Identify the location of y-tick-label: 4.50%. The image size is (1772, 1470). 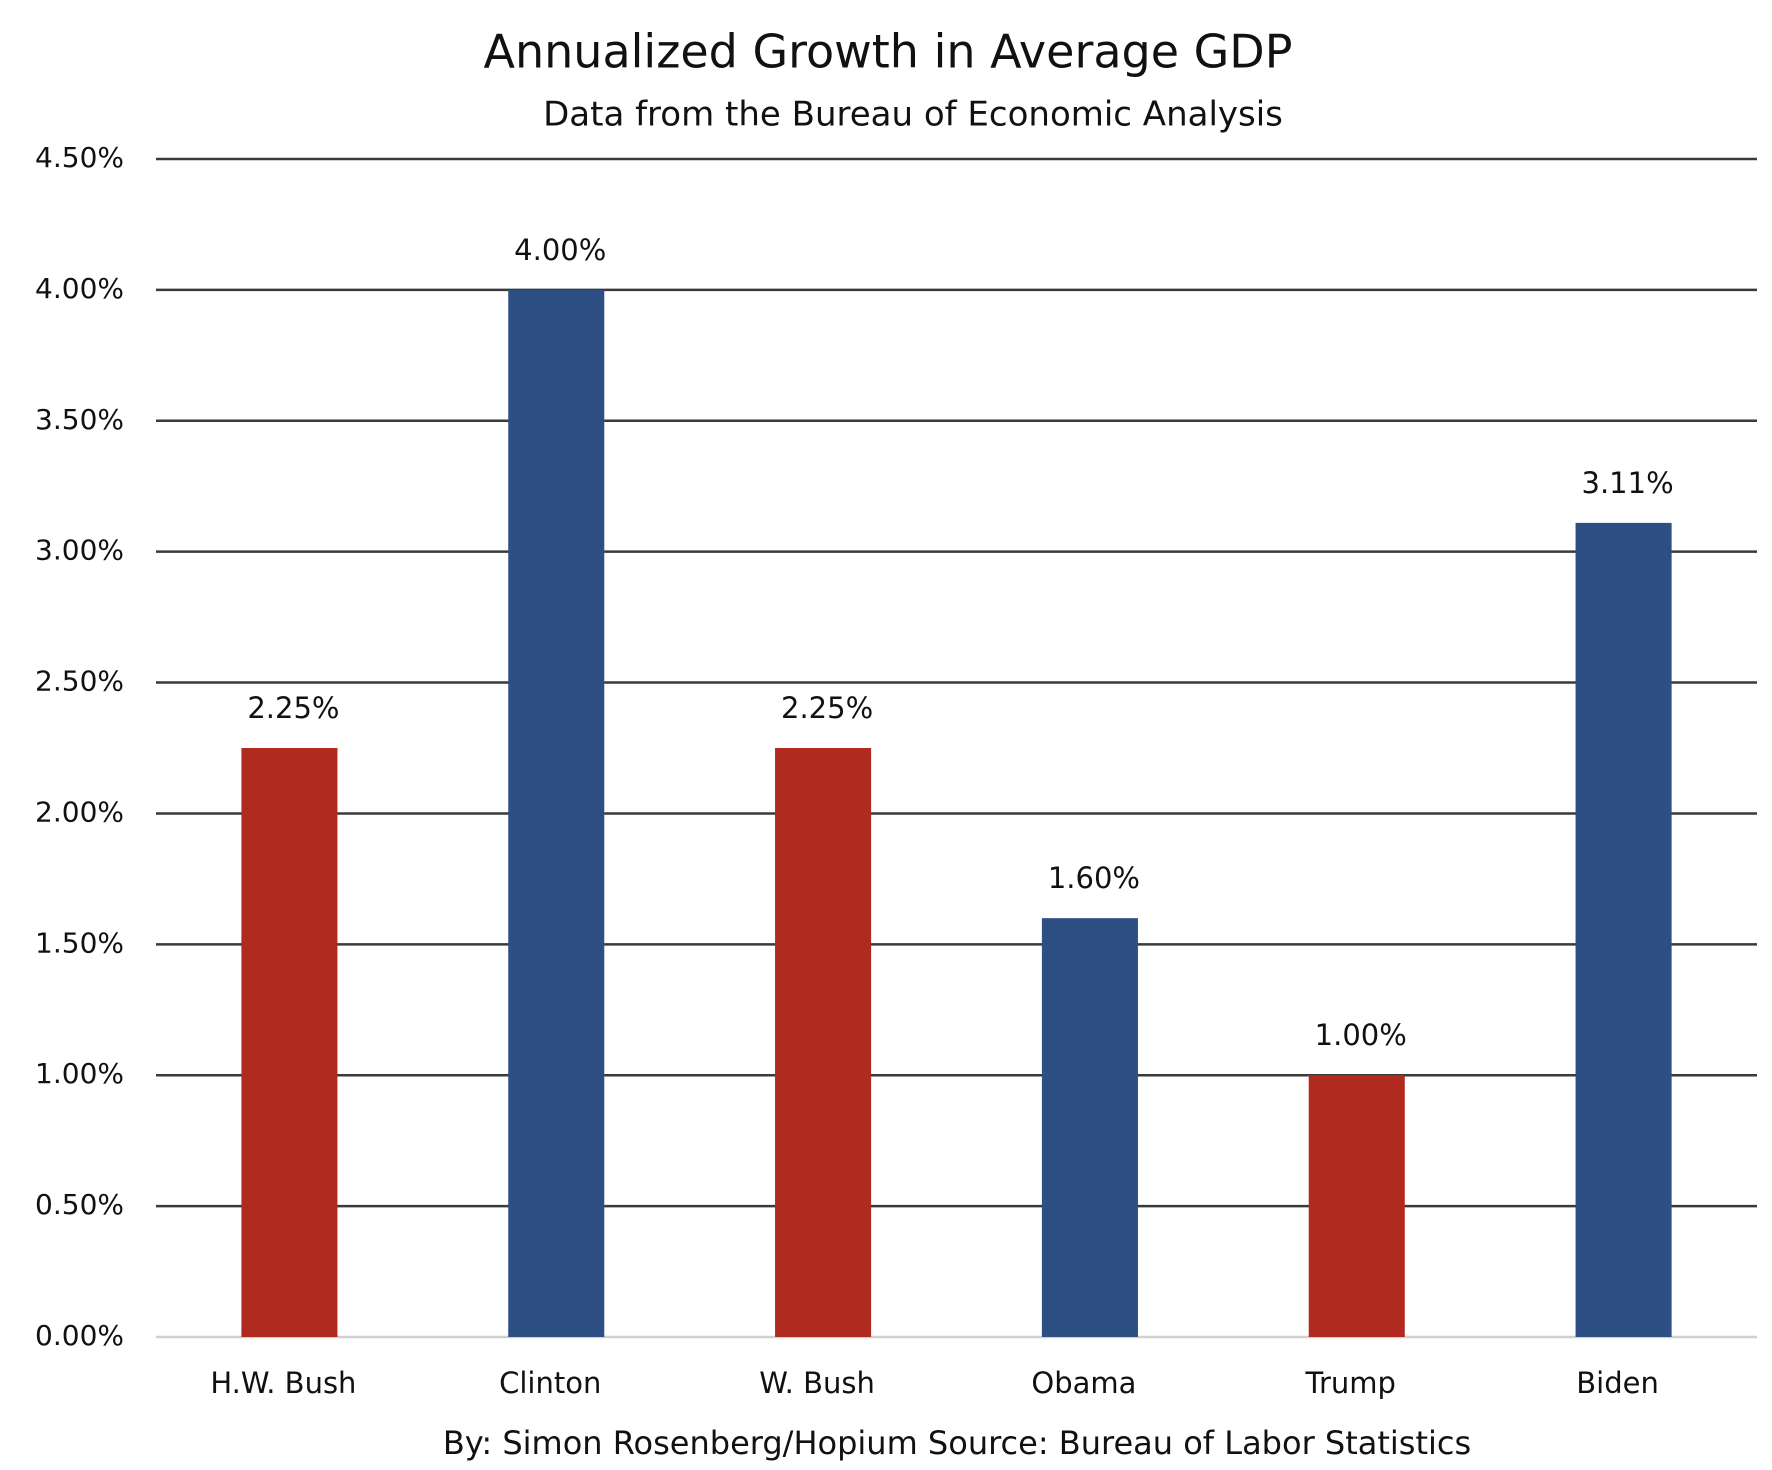
(79, 157).